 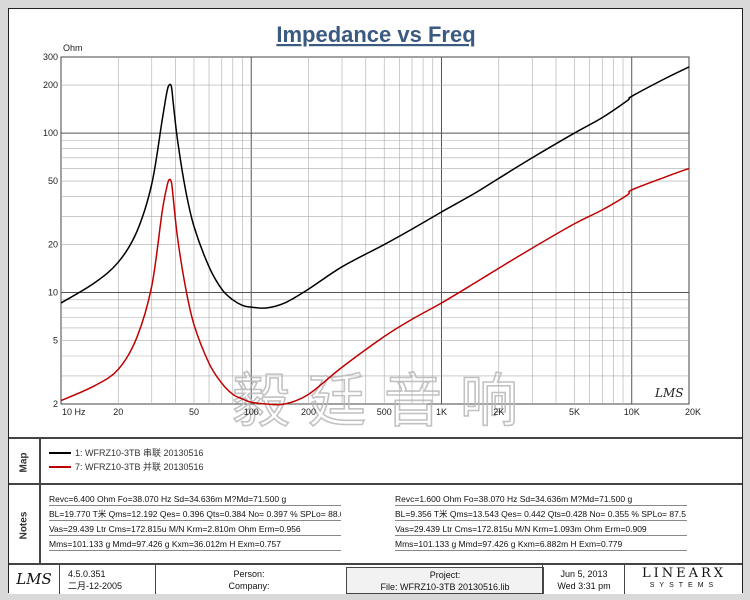 I want to click on project-cell: Project: File: WFRZ10-3TB 20130516.lib, so click(x=445, y=580).